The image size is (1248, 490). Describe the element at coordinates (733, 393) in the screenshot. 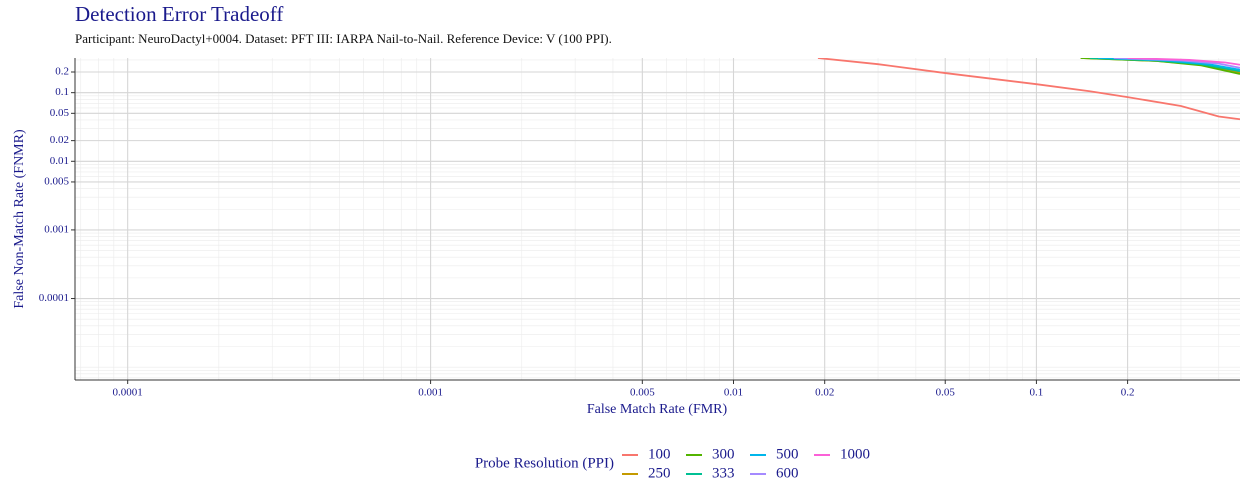

I see `x-tick-label: 0.01` at that location.